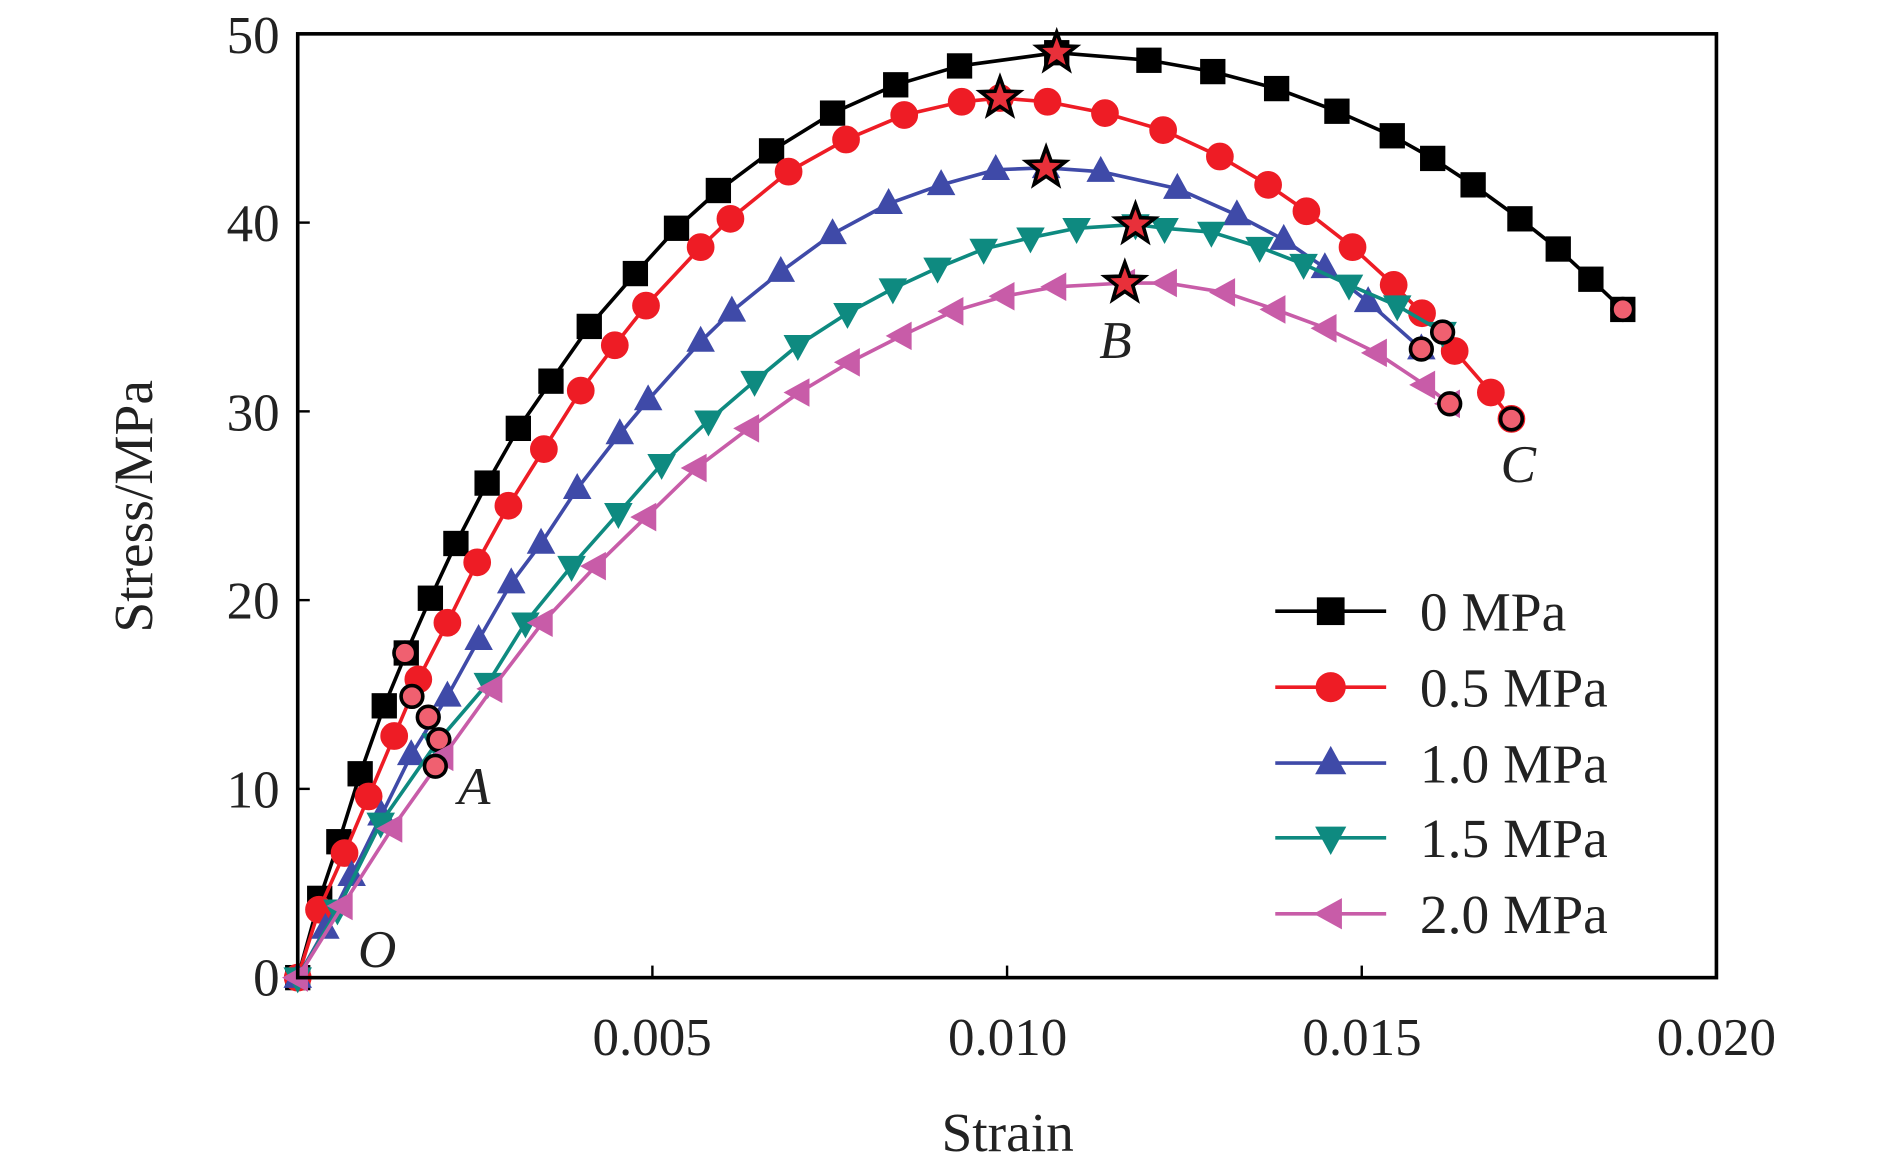 This screenshot has width=1890, height=1173. Describe the element at coordinates (651, 1038) in the screenshot. I see `x-tick-label: 0.005` at that location.